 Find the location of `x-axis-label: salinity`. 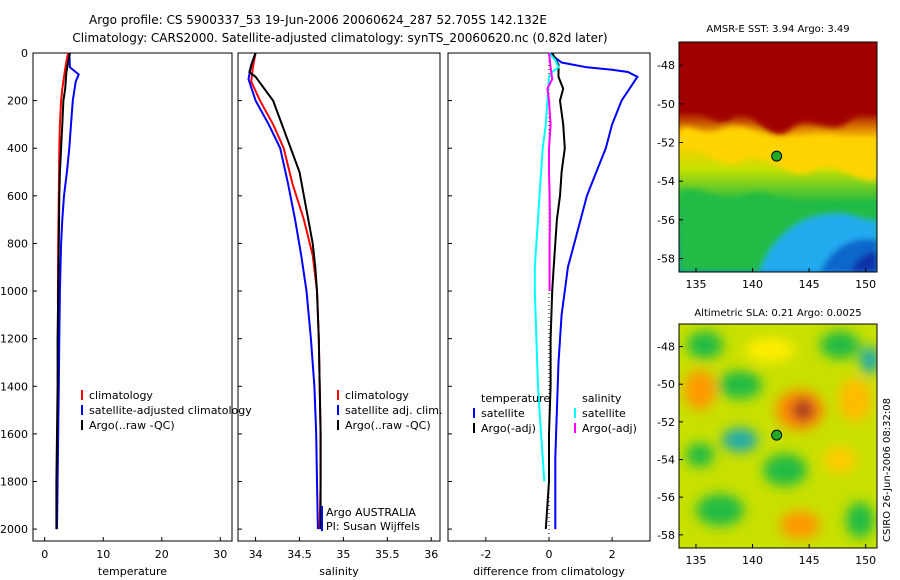

x-axis-label: salinity is located at coordinates (339, 571).